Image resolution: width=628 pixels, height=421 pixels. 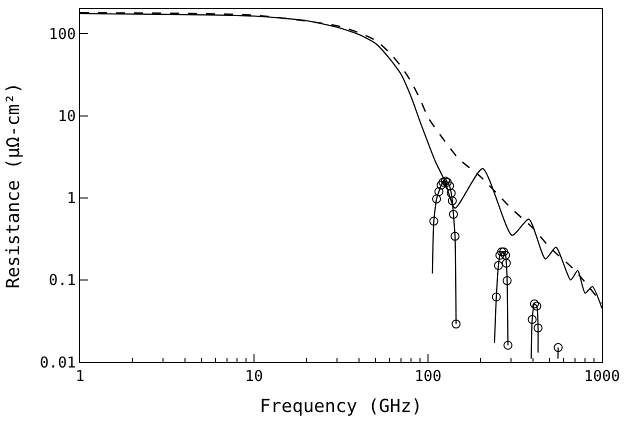 I want to click on x-tick-label: 1000, so click(x=602, y=376).